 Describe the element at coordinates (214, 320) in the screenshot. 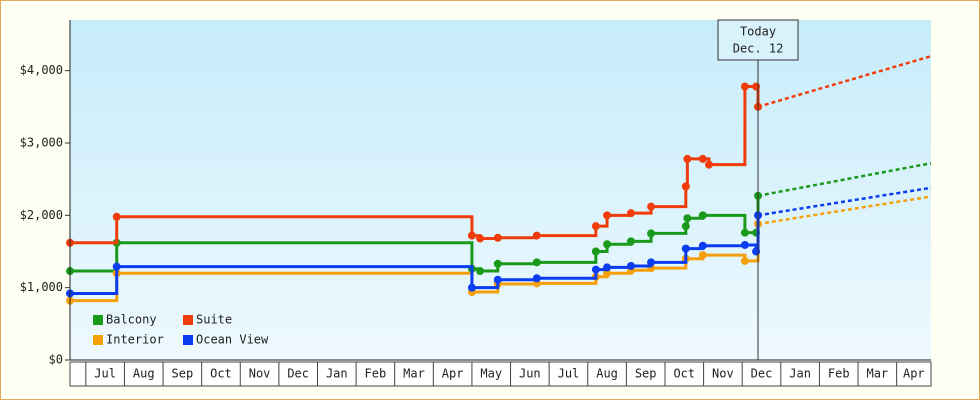

I see `legend-label: Suite` at that location.